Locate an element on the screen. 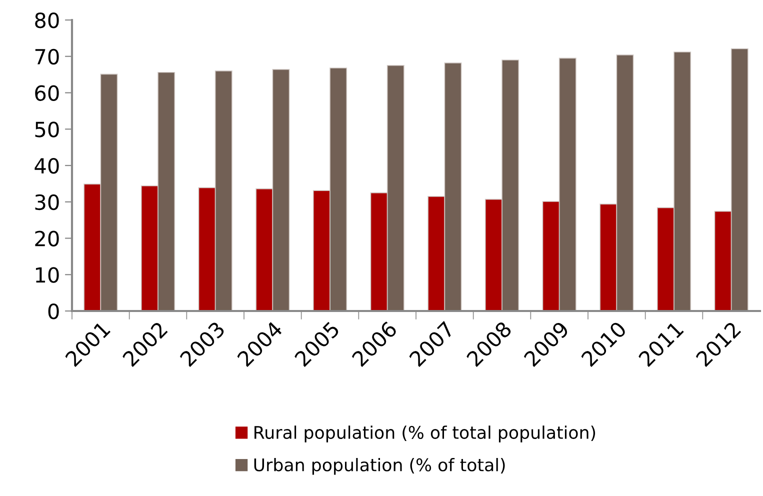 This screenshot has width=763, height=496. y-tick-label: 50 is located at coordinates (47, 130).